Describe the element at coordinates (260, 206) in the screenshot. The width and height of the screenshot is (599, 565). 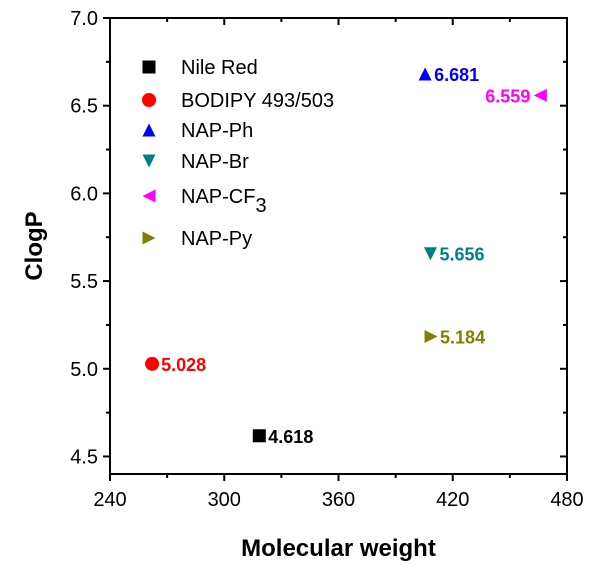
I see `legend-label-subscript: 3` at that location.